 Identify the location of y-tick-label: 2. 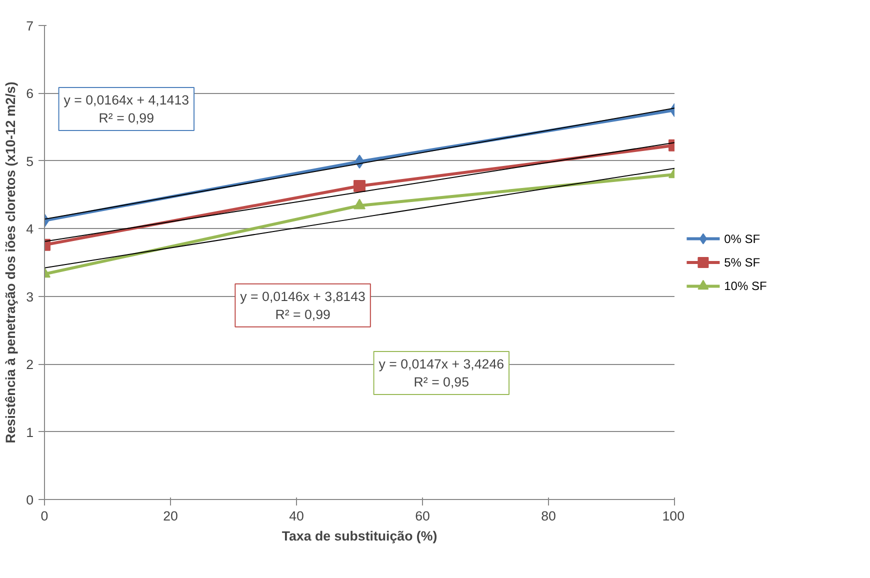
(30, 364).